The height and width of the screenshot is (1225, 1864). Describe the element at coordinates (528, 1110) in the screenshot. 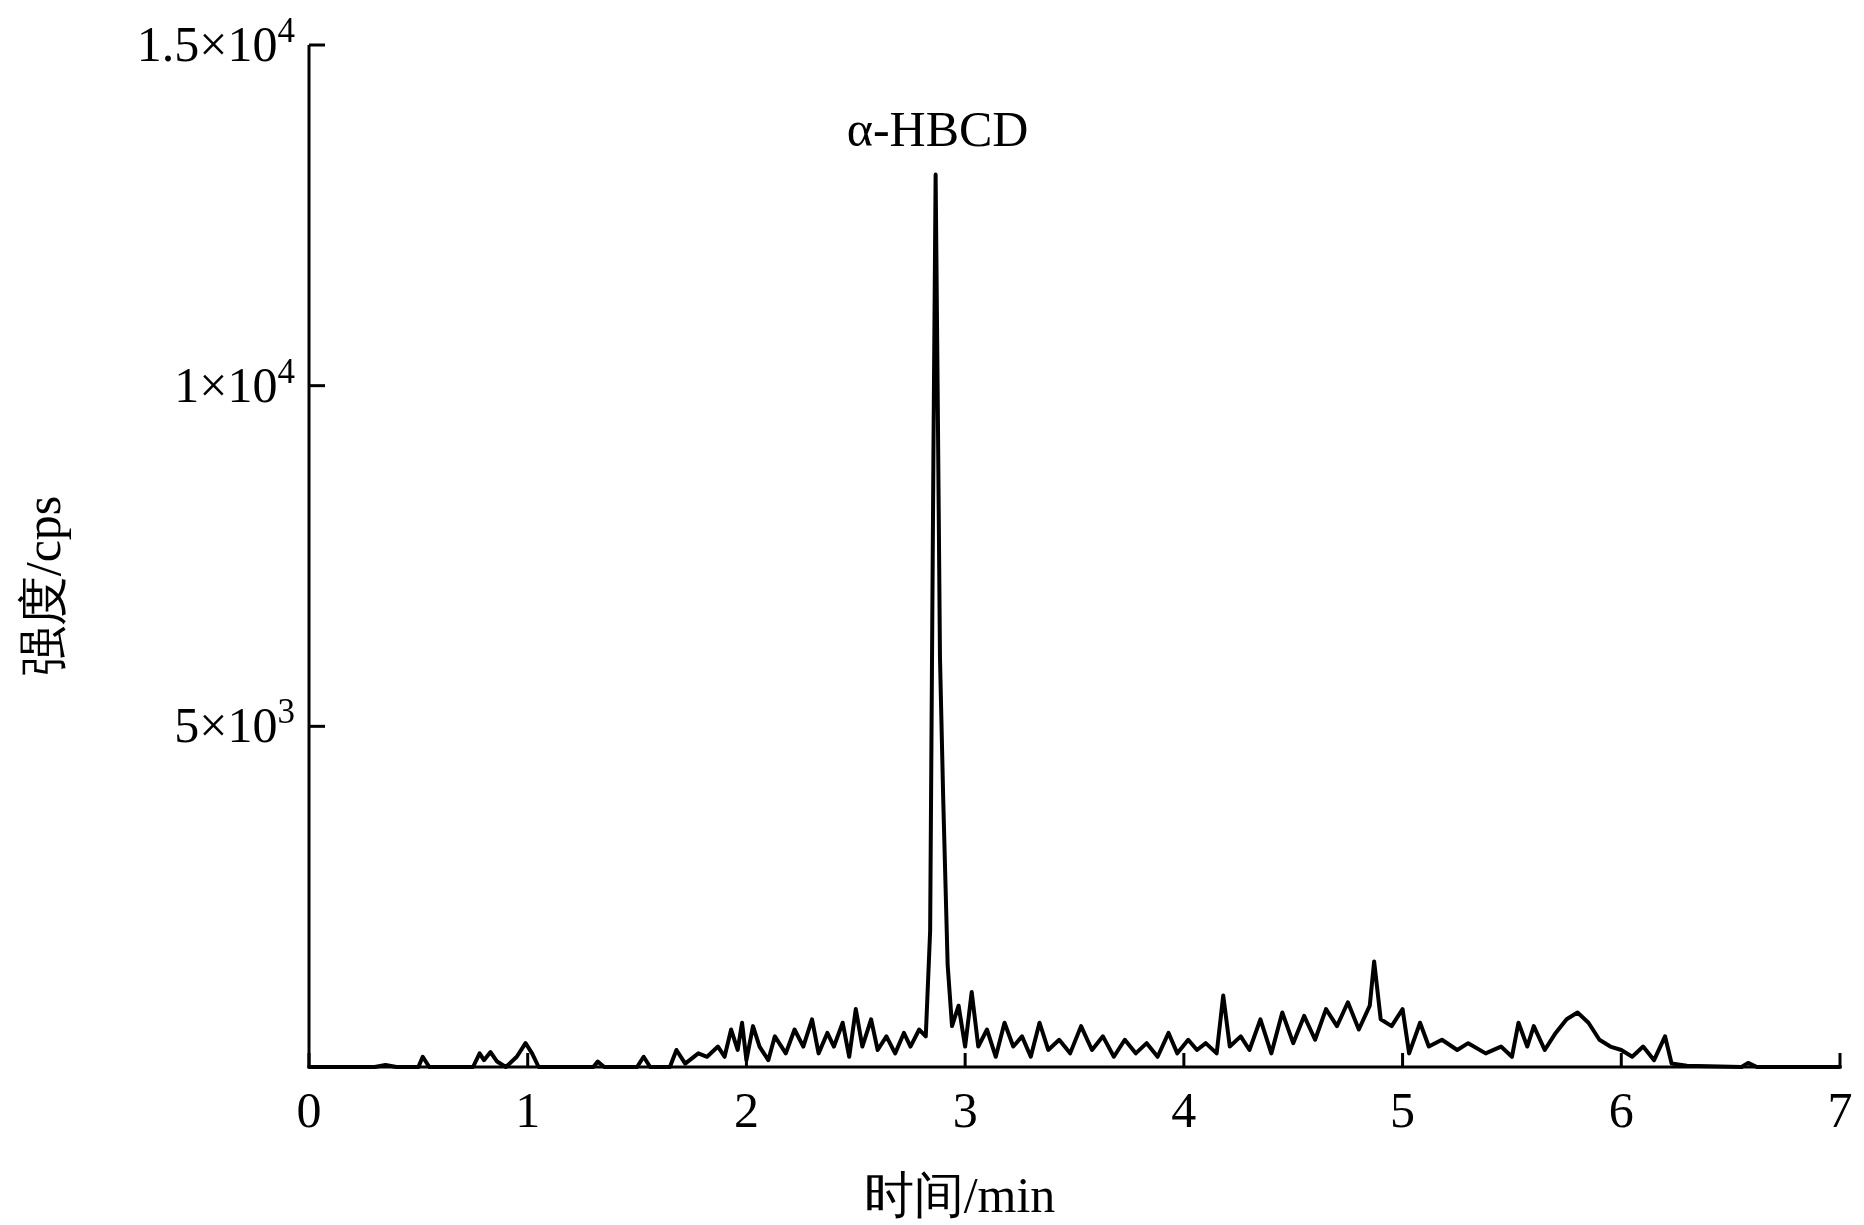

I see `x-tick-label: 1` at that location.